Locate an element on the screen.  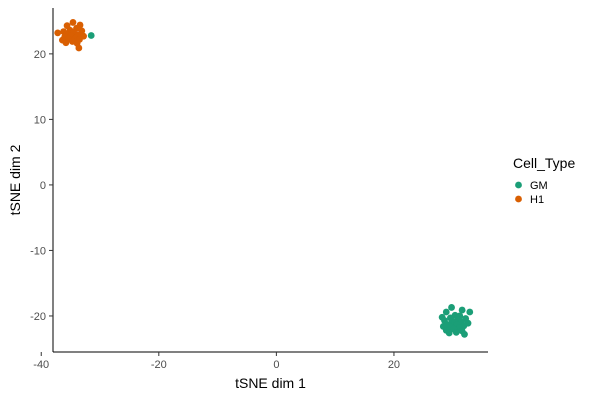
y-tick-label: 10 is located at coordinates (40, 120).